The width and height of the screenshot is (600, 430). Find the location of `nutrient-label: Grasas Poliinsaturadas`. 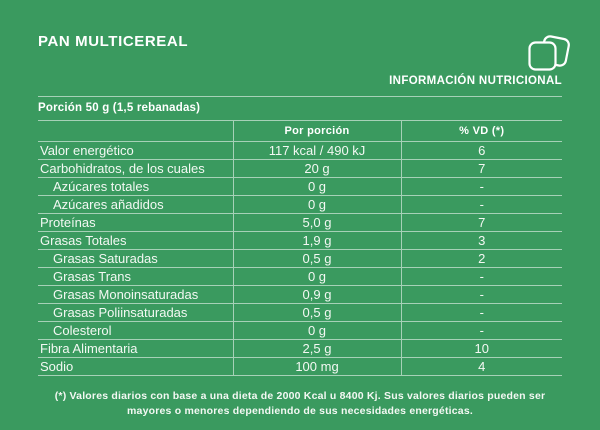

nutrient-label: Grasas Poliinsaturadas is located at coordinates (135, 312).